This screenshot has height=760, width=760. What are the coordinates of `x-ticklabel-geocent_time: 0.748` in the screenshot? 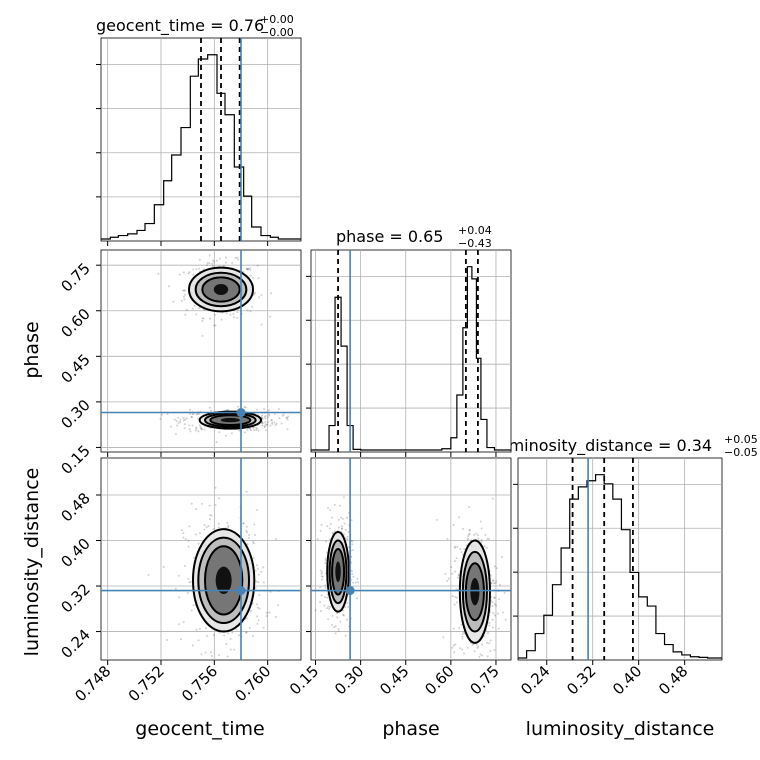 It's located at (92, 683).